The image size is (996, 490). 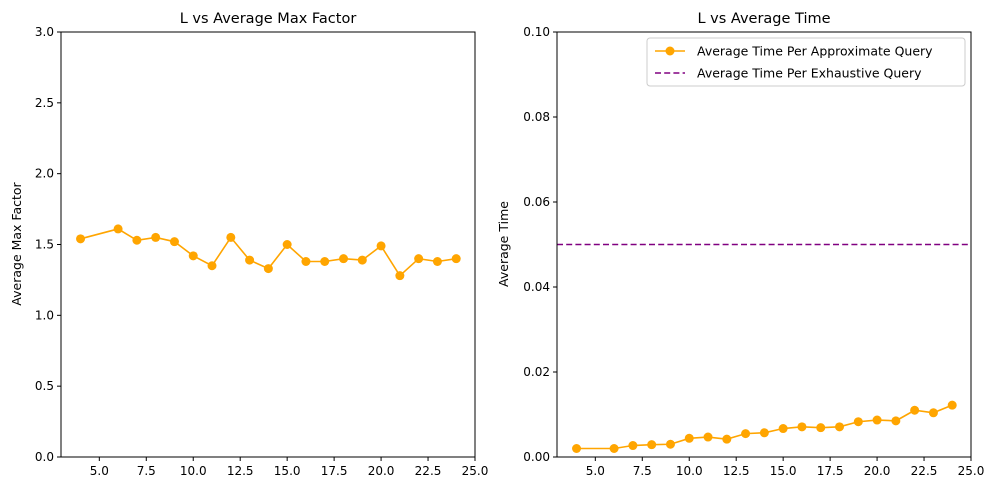 I want to click on legend-item: Average Time Per Approximate Query, so click(x=794, y=51).